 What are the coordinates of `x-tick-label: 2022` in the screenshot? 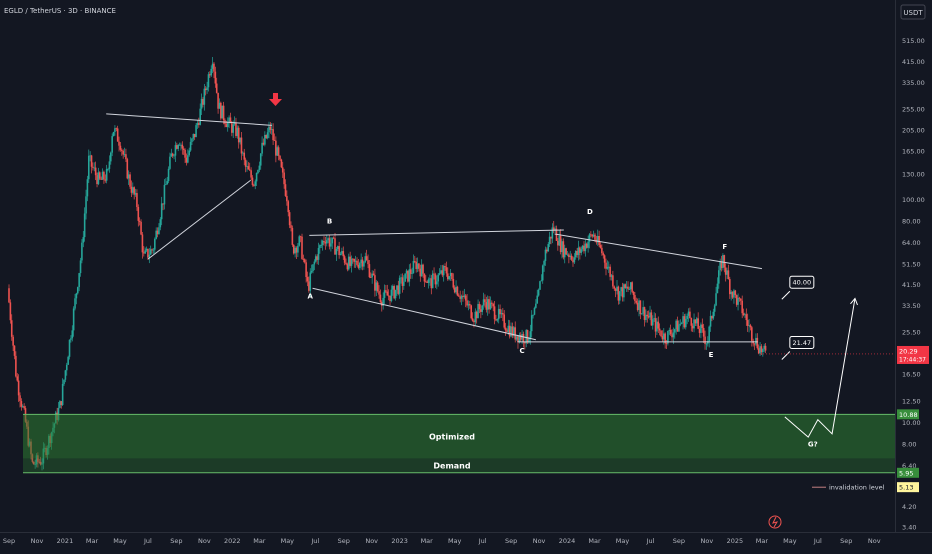 It's located at (232, 541).